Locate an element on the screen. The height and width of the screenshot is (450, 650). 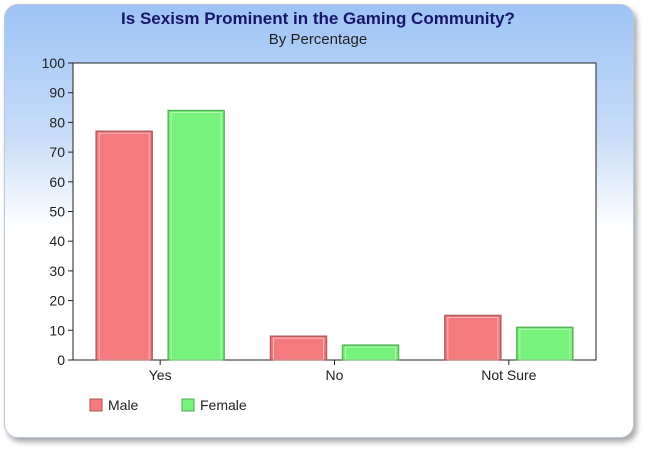
bar-male-not-sure is located at coordinates (473, 337).